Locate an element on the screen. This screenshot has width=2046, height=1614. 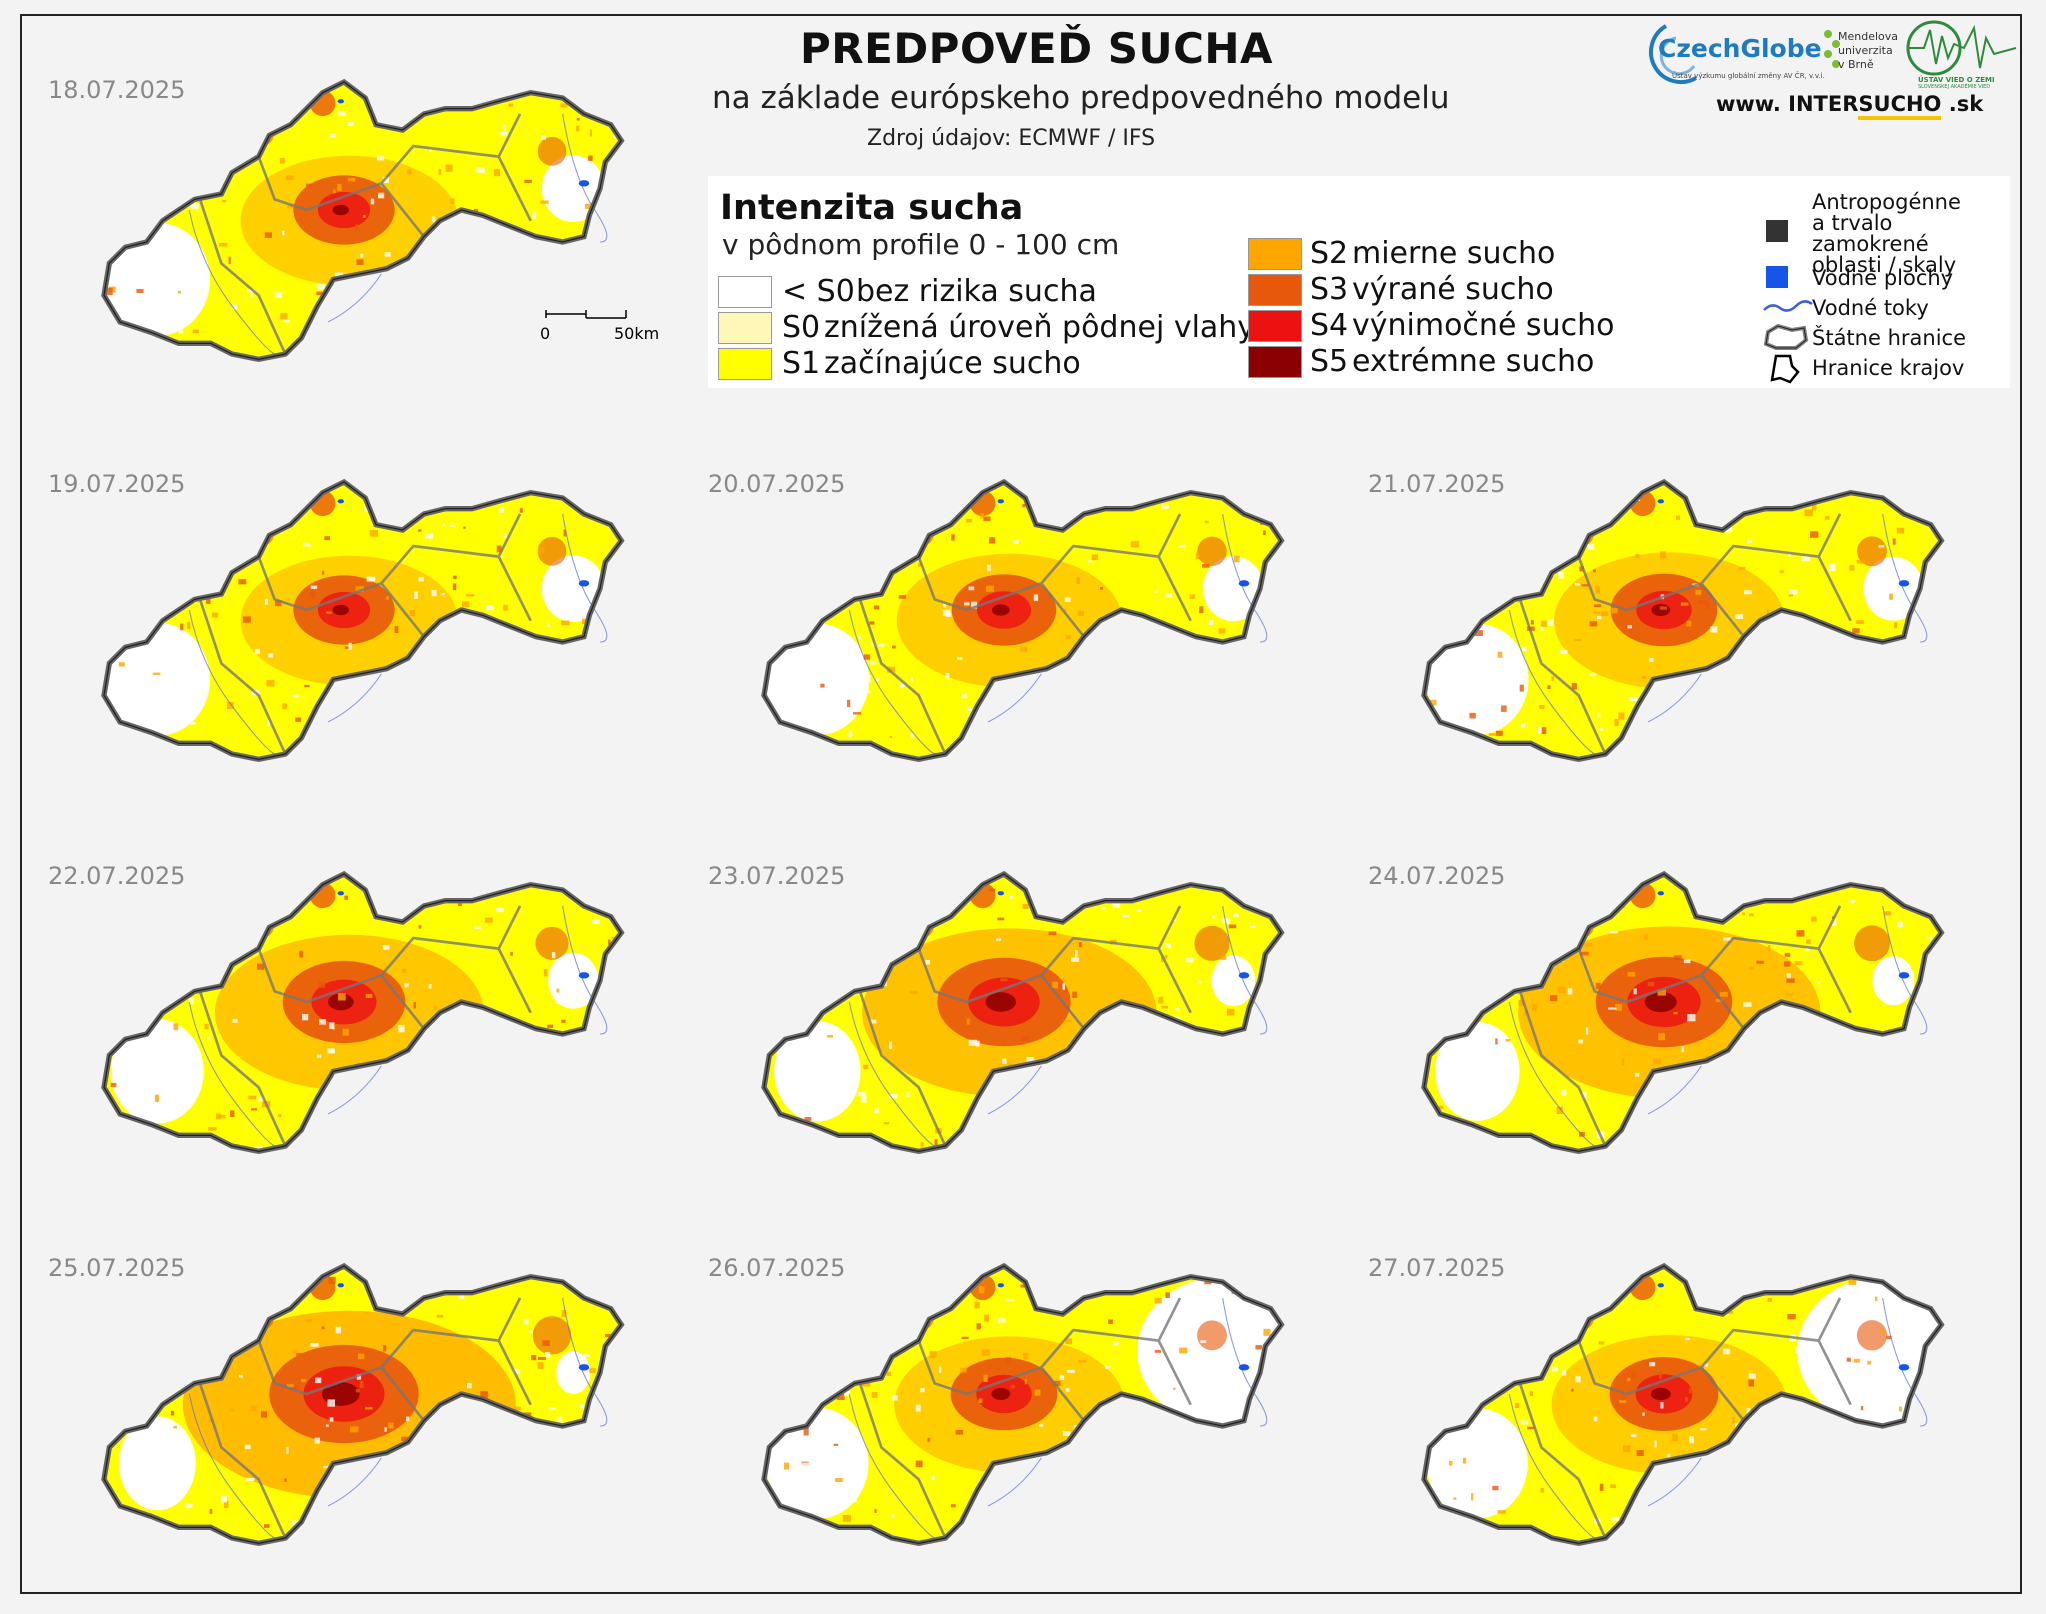
legend-code: S5 is located at coordinates (1329, 361).